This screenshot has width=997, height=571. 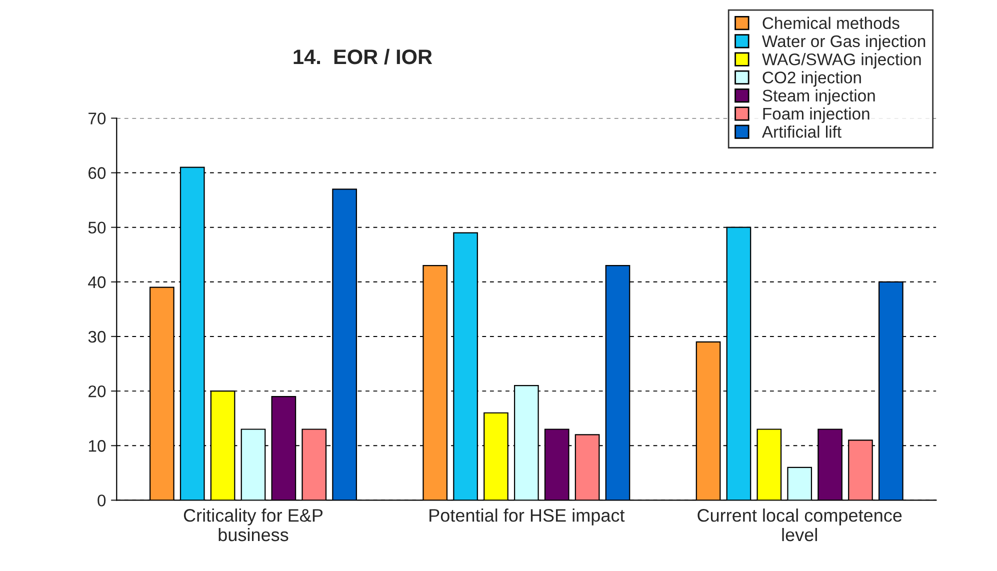 What do you see at coordinates (841, 61) in the screenshot?
I see `legend-label: WAG/SWAG injection` at bounding box center [841, 61].